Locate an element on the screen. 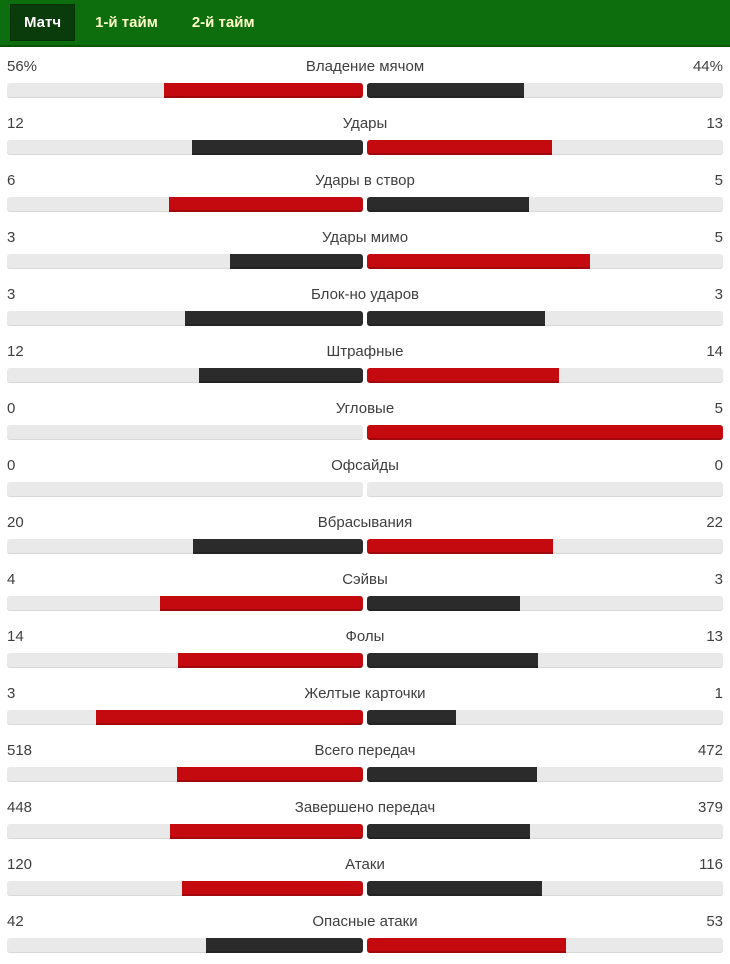 This screenshot has width=730, height=964. stat-label: Удары в створ is located at coordinates (365, 180).